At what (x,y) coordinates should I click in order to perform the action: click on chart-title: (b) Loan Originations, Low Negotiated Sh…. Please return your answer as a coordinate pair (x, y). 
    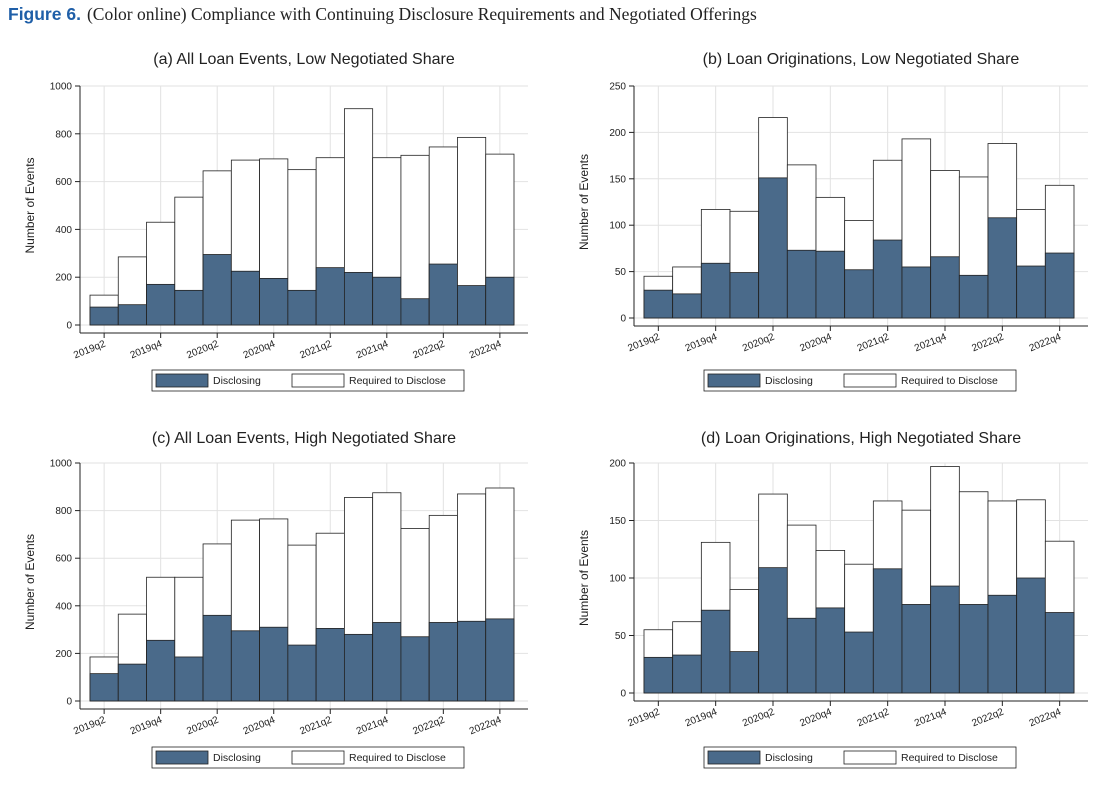
    Looking at the image, I should click on (861, 59).